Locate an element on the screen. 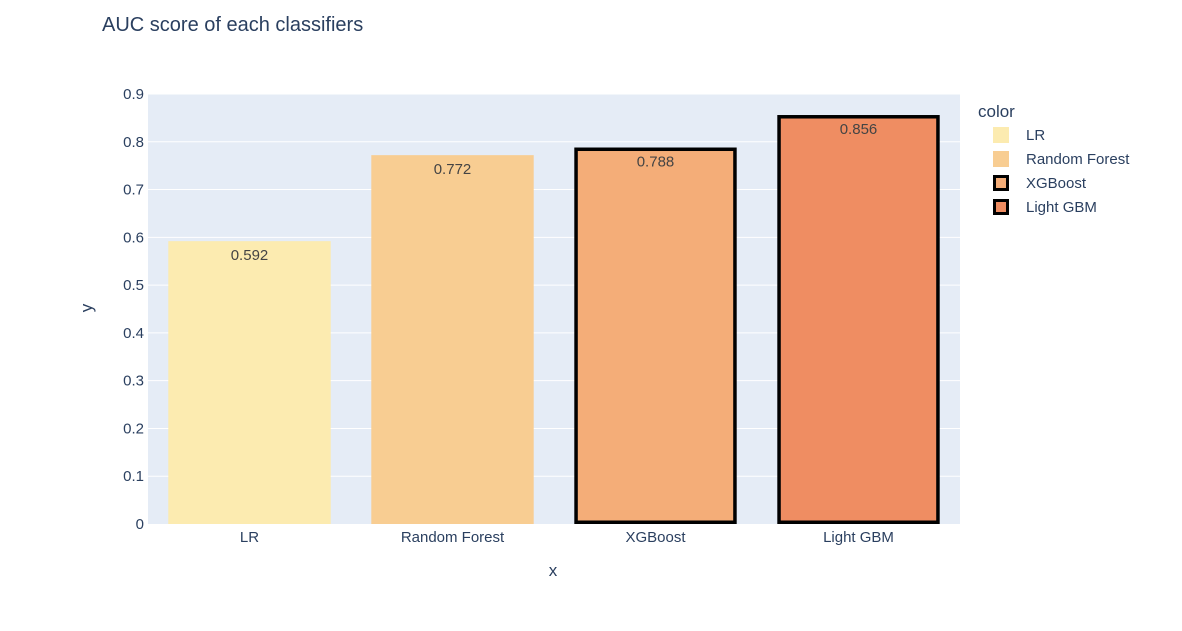 This screenshot has width=1182, height=631. legend: color LR Random Forest XGBoost Light GBM is located at coordinates (1054, 159).